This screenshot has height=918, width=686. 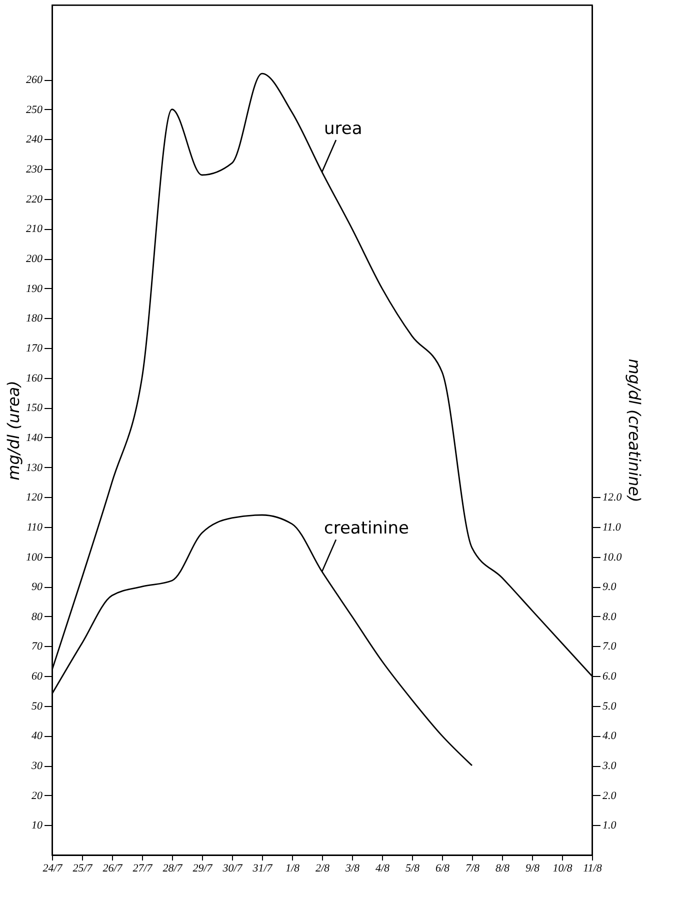 What do you see at coordinates (37, 736) in the screenshot?
I see `y-tick-label: 40` at bounding box center [37, 736].